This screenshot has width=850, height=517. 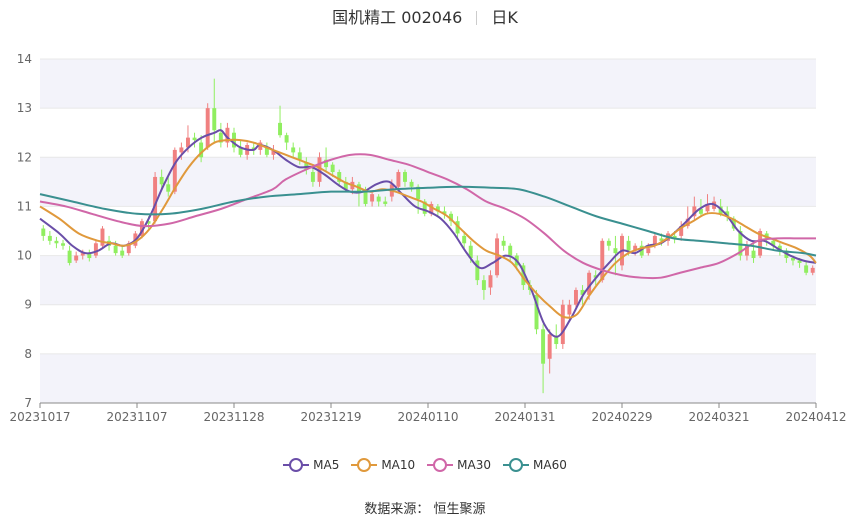 I want to click on title-separator, so click(x=477, y=18).